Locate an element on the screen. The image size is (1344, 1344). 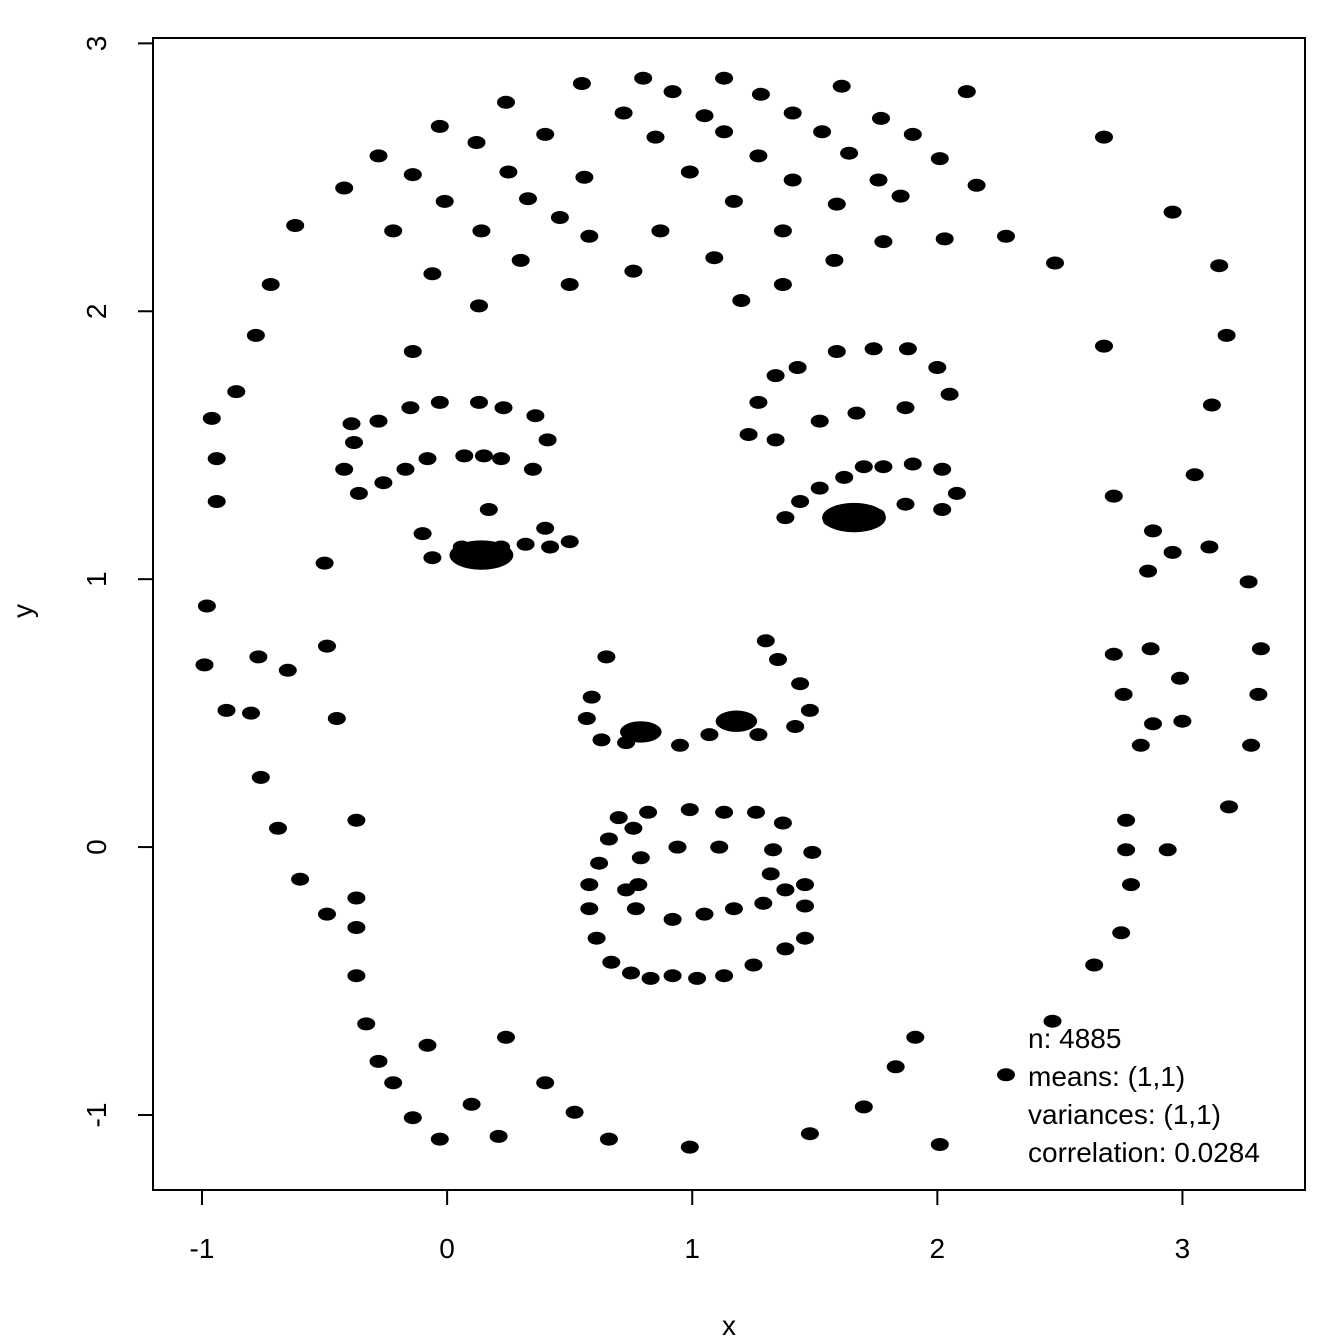
y-tick-label: -1 is located at coordinates (96, 1115).